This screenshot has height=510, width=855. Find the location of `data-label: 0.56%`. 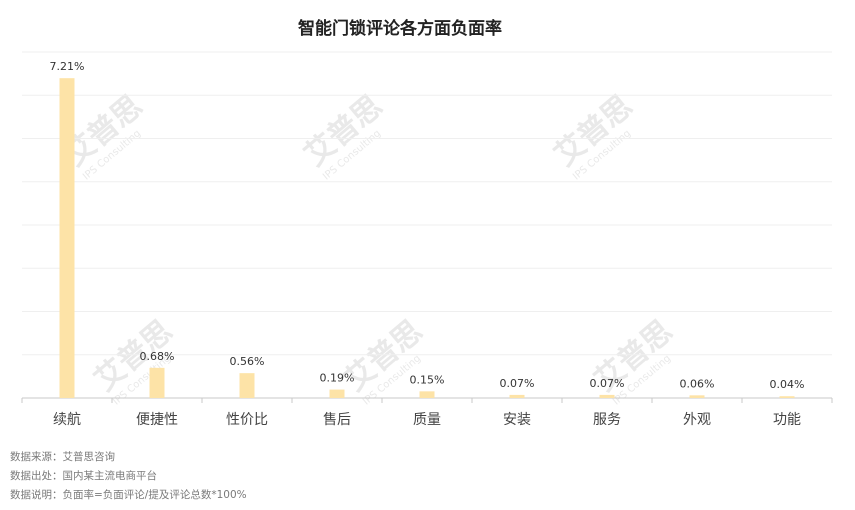

data-label: 0.56% is located at coordinates (247, 361).